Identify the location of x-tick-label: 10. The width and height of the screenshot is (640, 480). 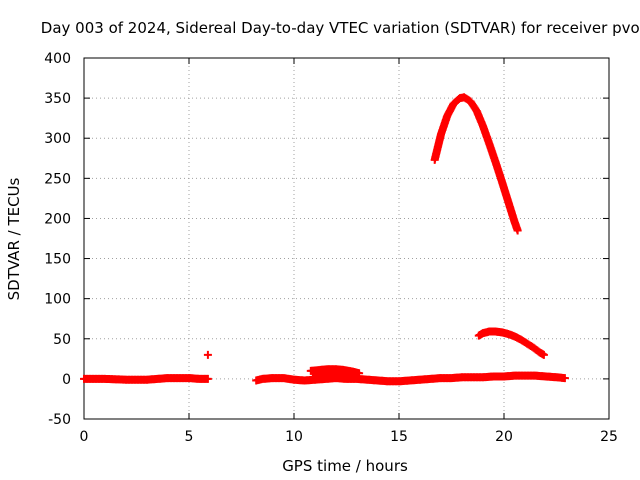
(294, 437).